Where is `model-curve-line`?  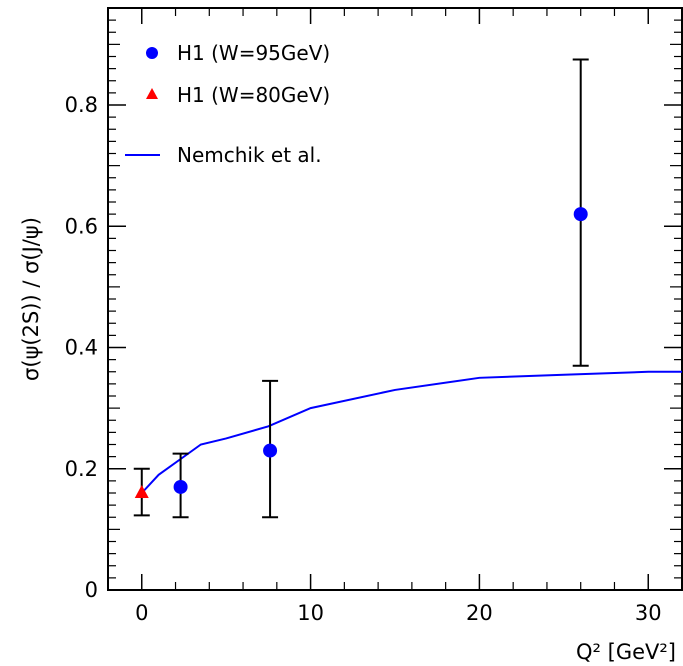 model-curve-line is located at coordinates (411, 432).